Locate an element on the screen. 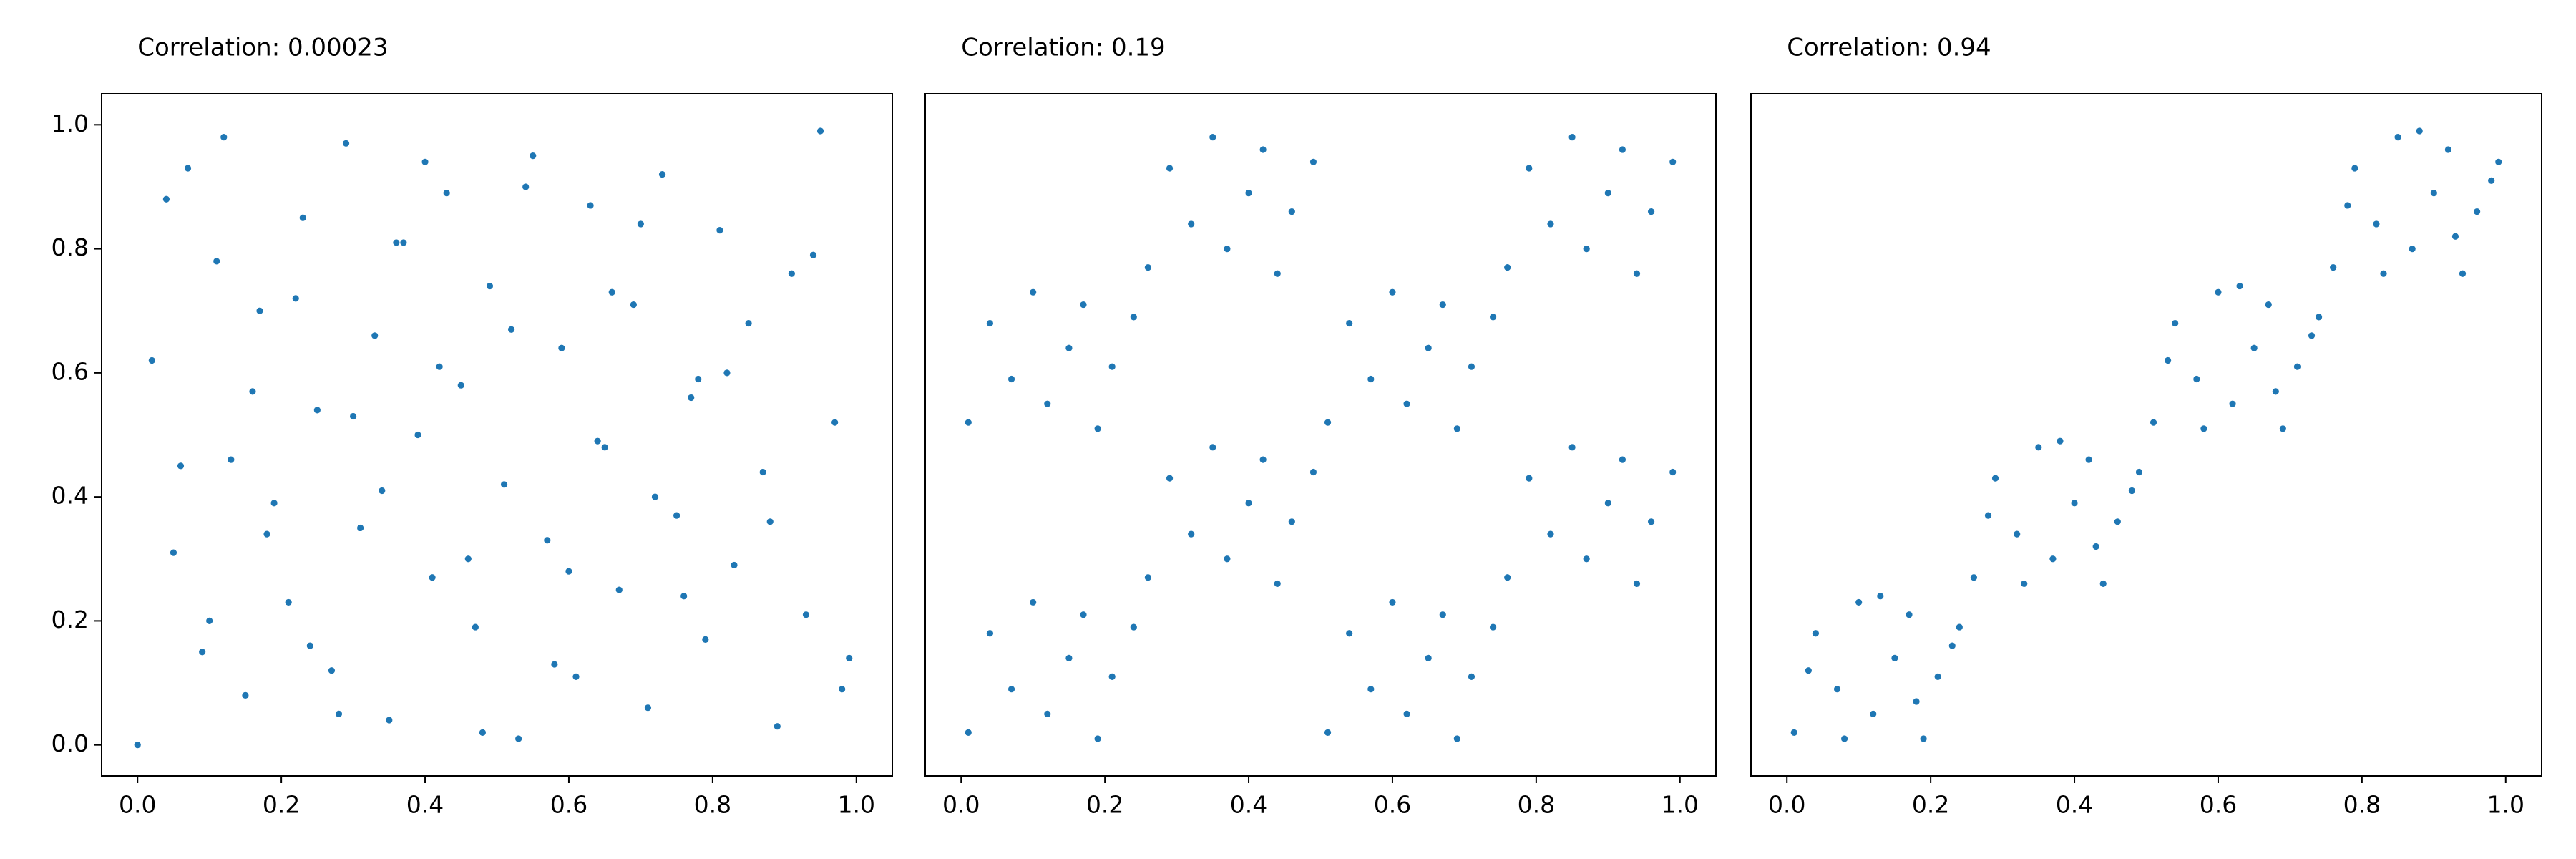  x-tick-label: 0.0 is located at coordinates (1786, 805).